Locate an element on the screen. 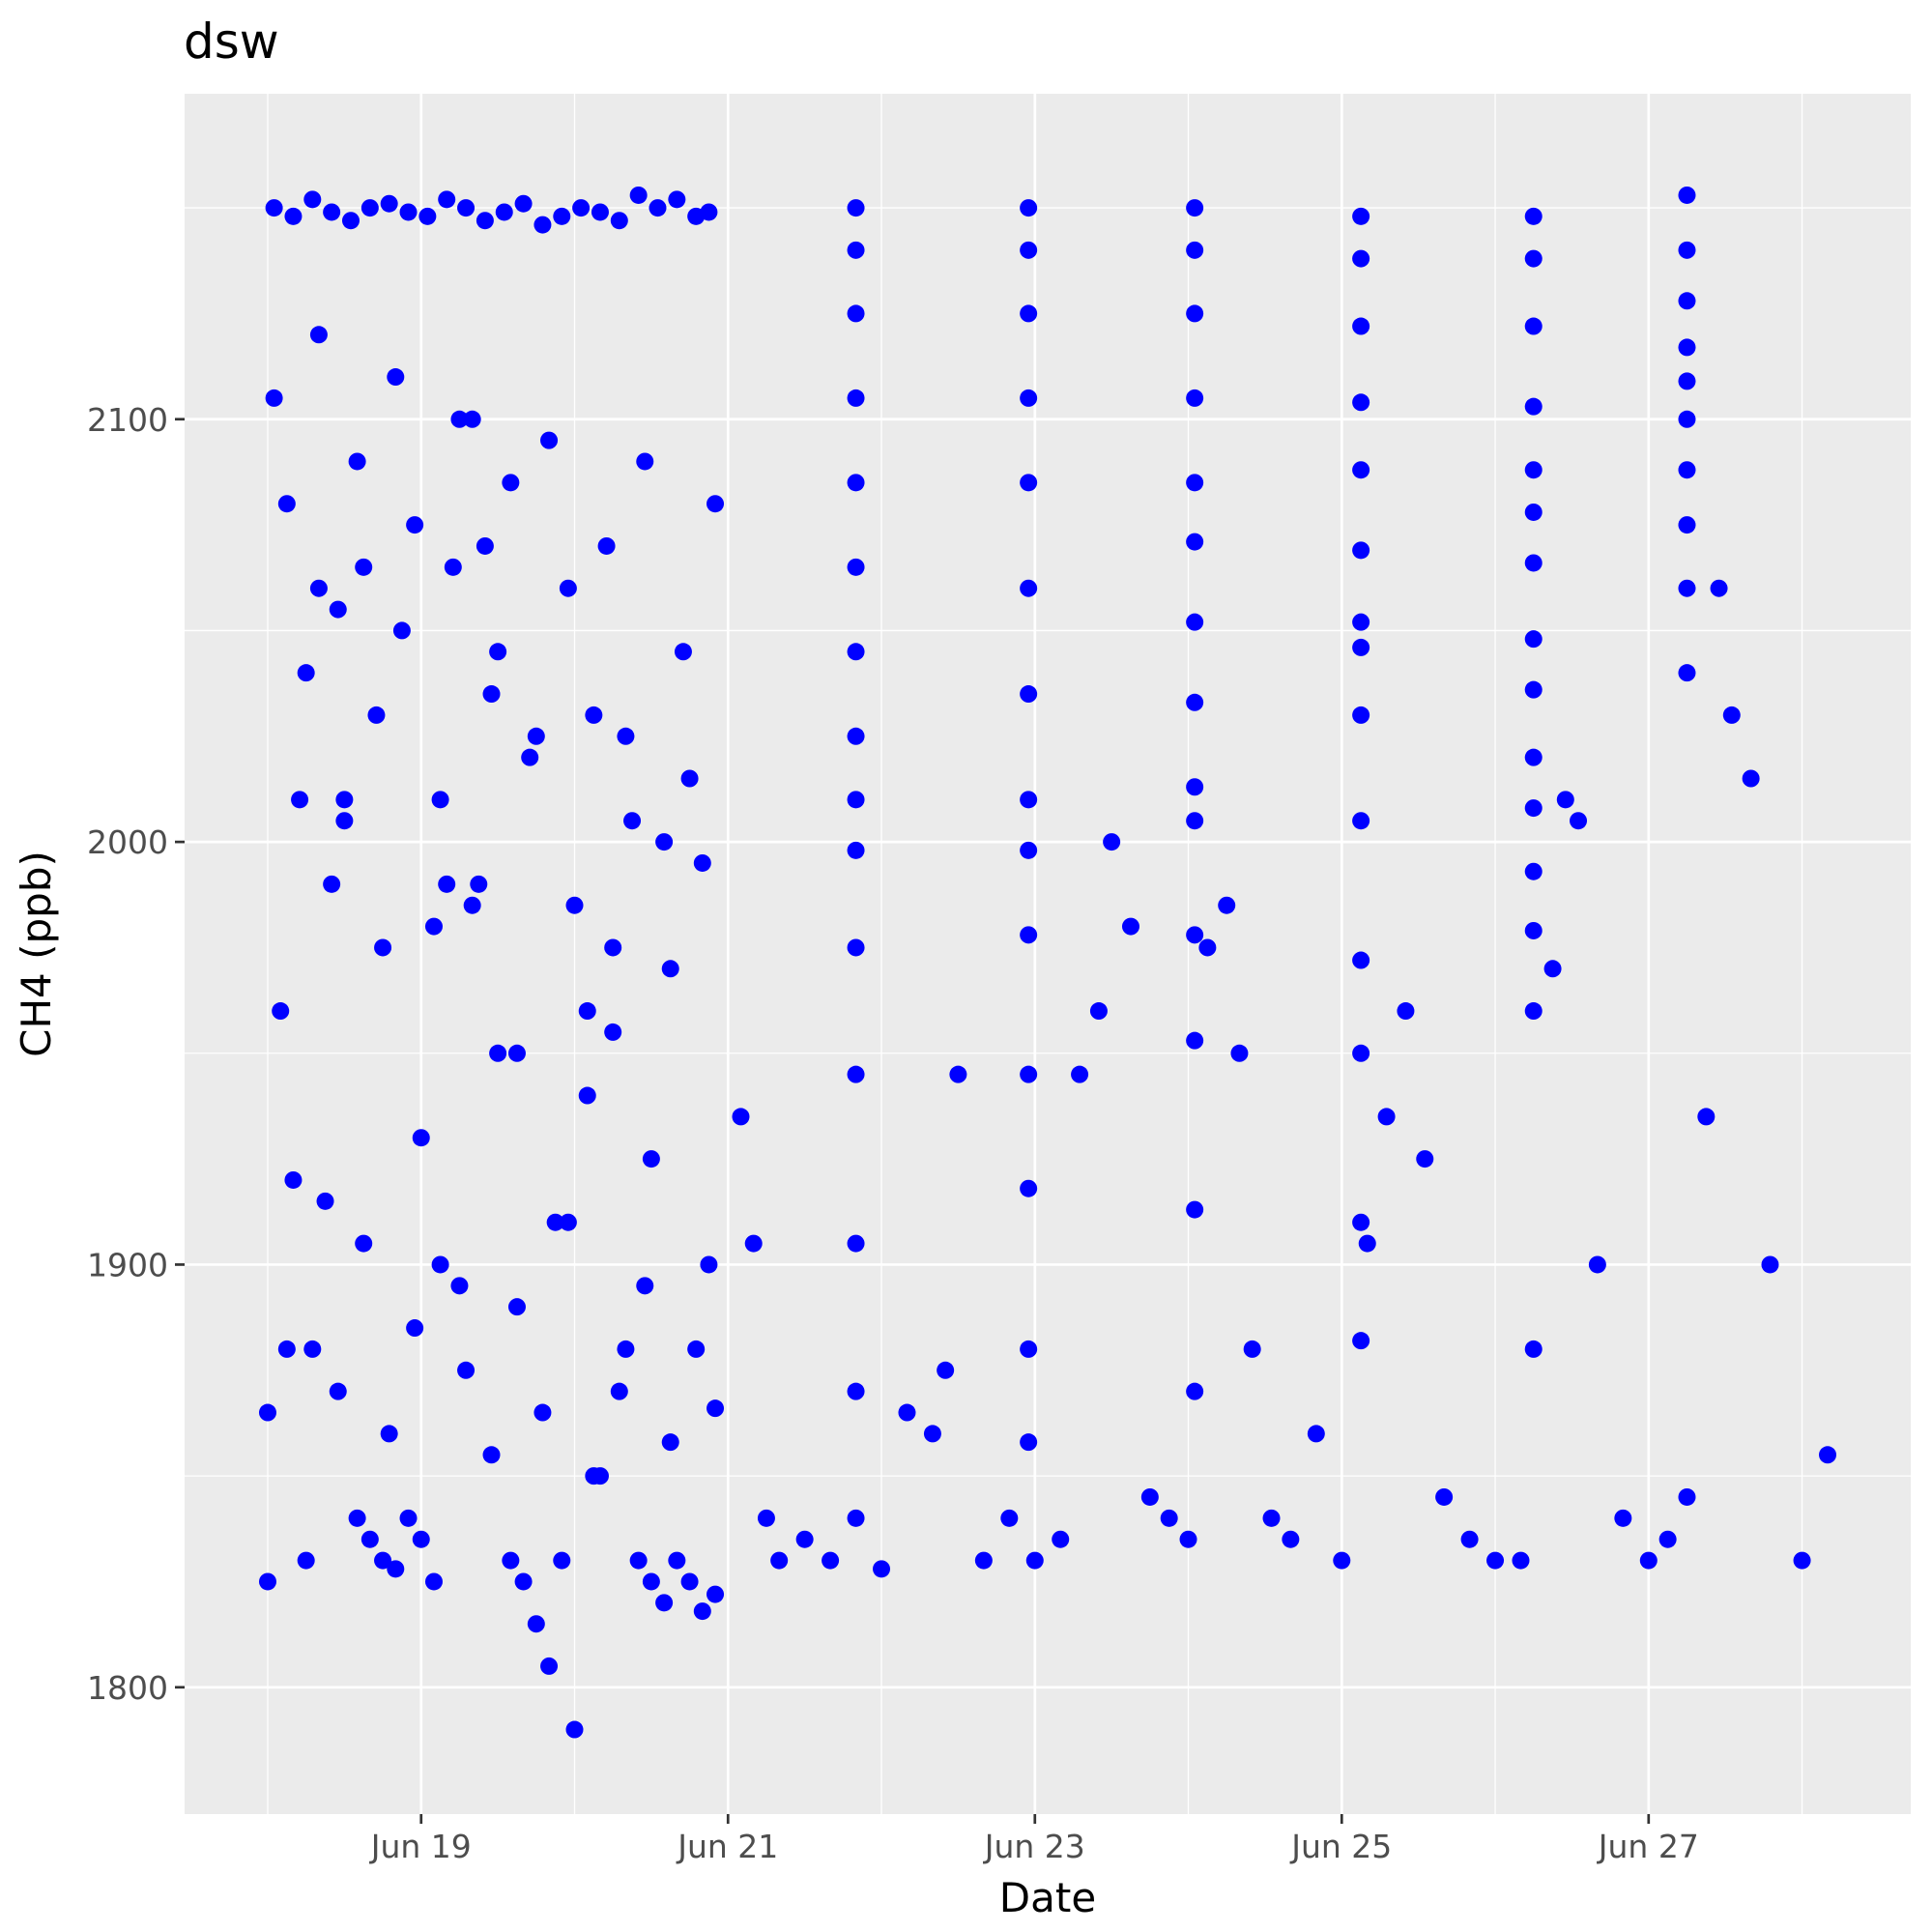  x-tick-label: Jun 27 is located at coordinates (1648, 1846).